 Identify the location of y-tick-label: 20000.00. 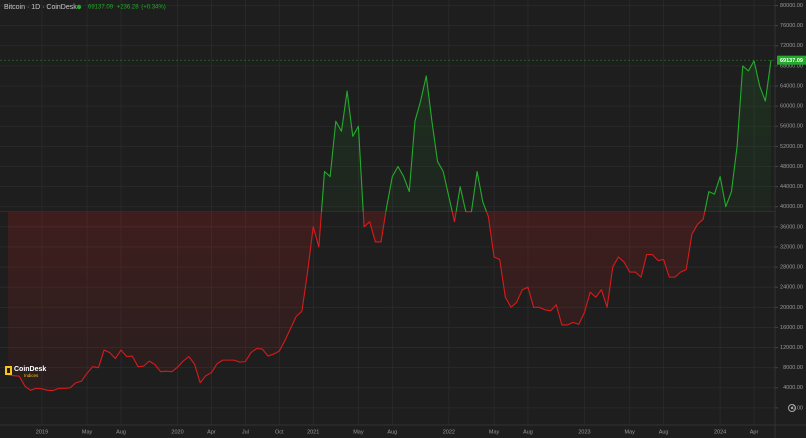
(791, 308).